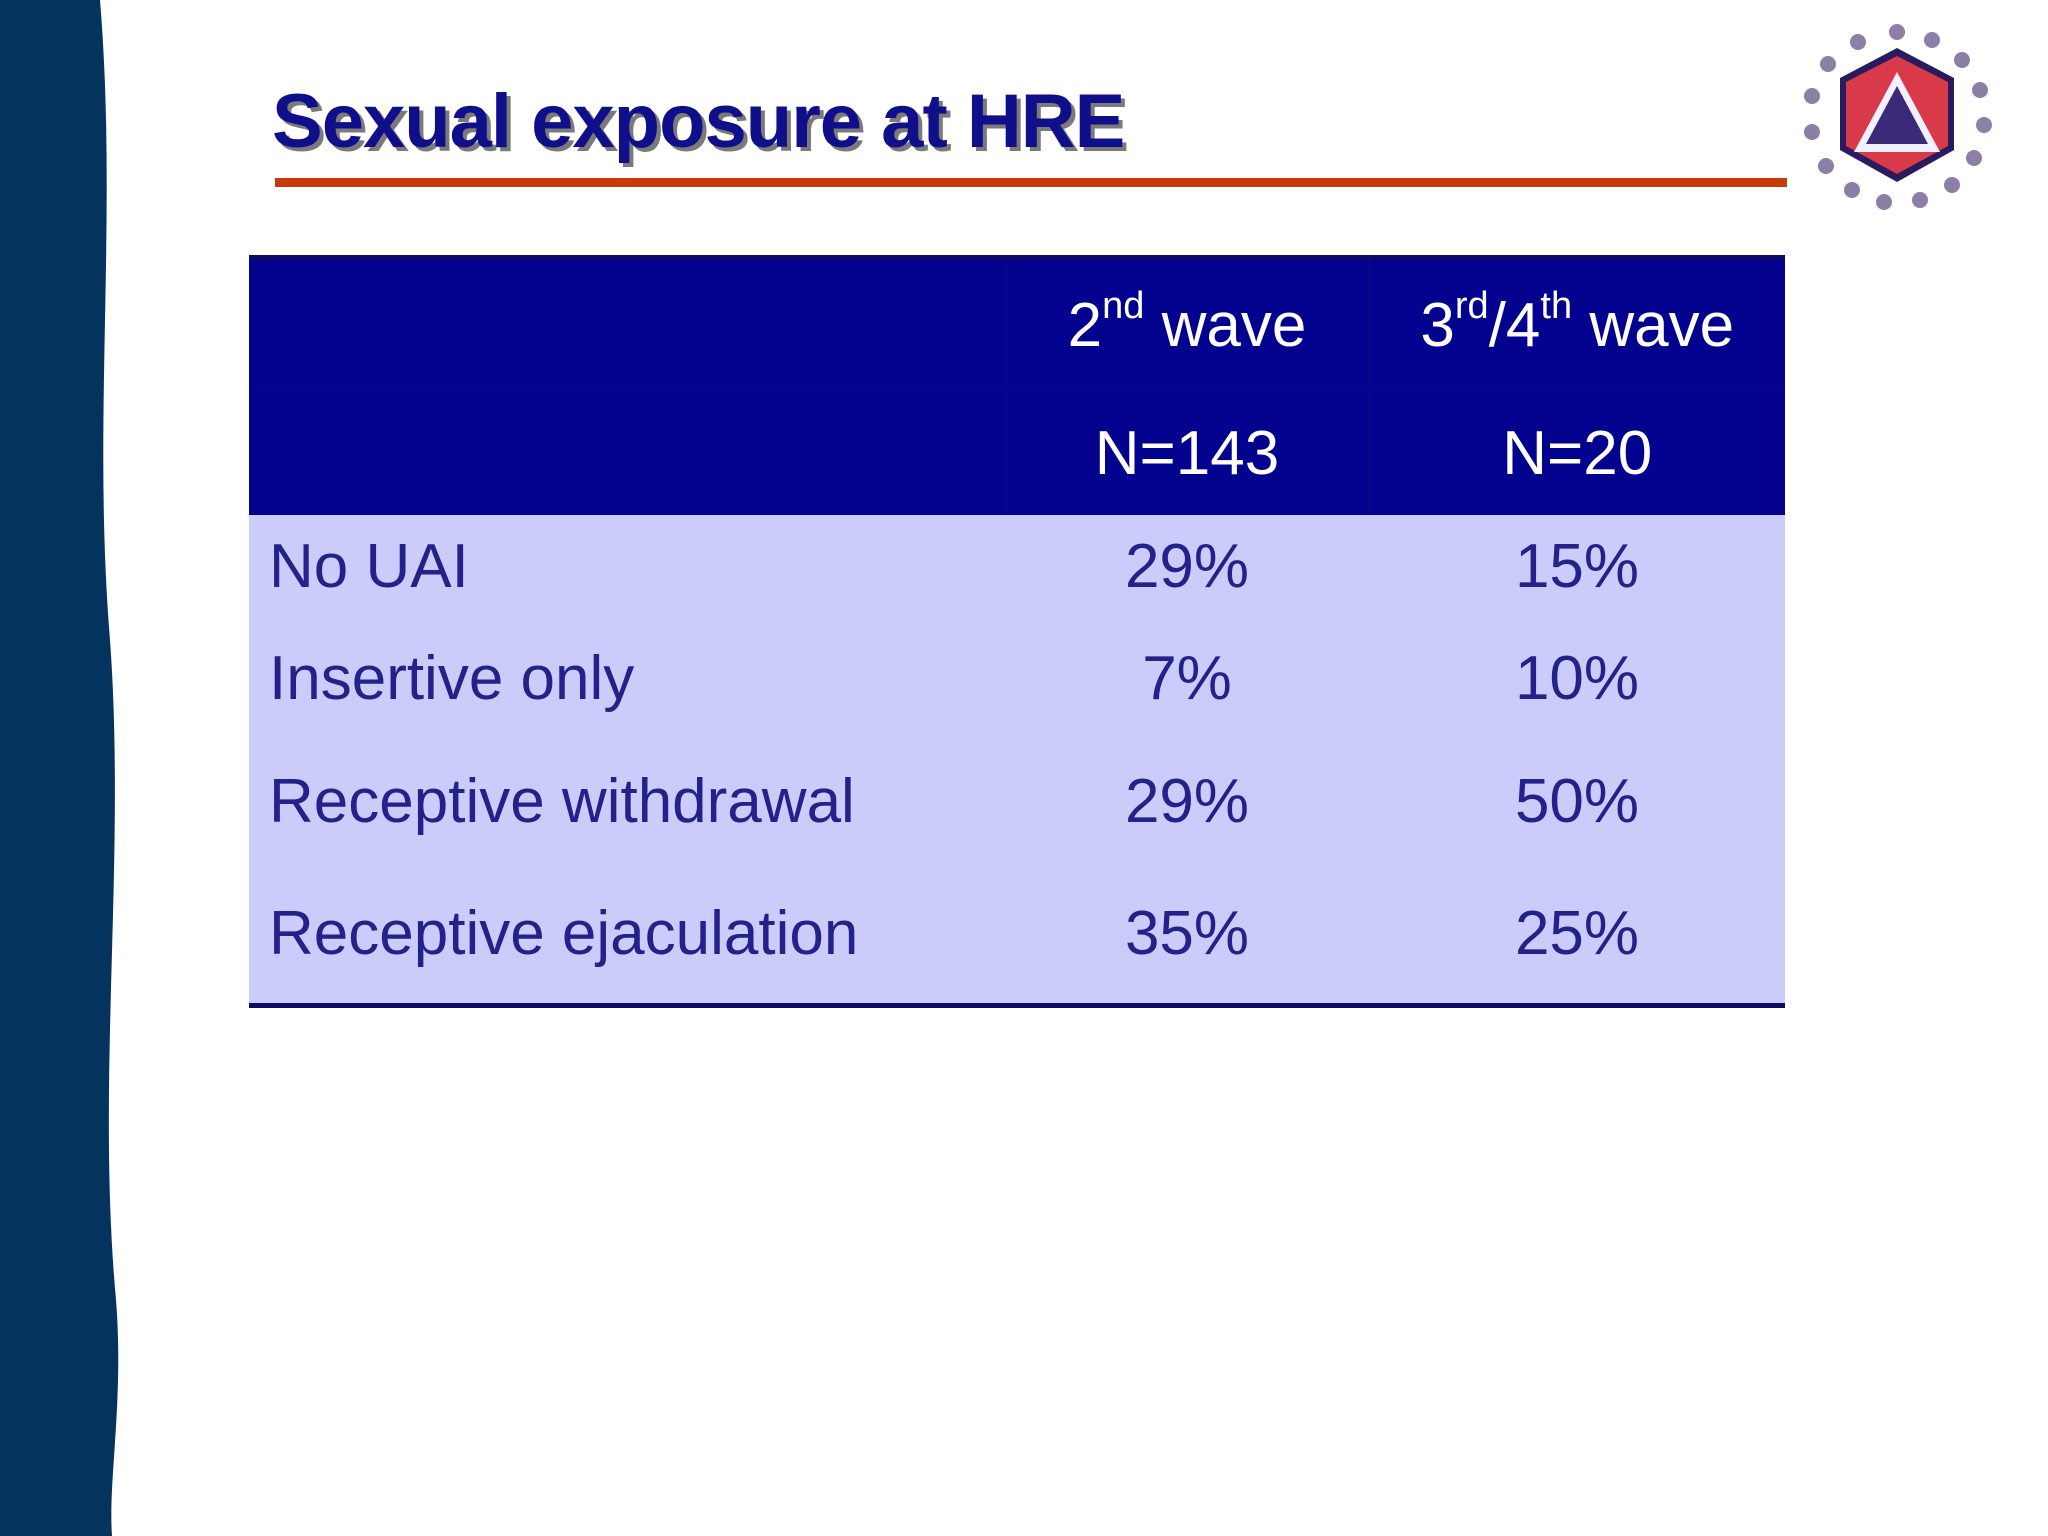 The image size is (2048, 1536). I want to click on column-header-3rd-4th-wave: 3rd/4th wave, so click(1576, 324).